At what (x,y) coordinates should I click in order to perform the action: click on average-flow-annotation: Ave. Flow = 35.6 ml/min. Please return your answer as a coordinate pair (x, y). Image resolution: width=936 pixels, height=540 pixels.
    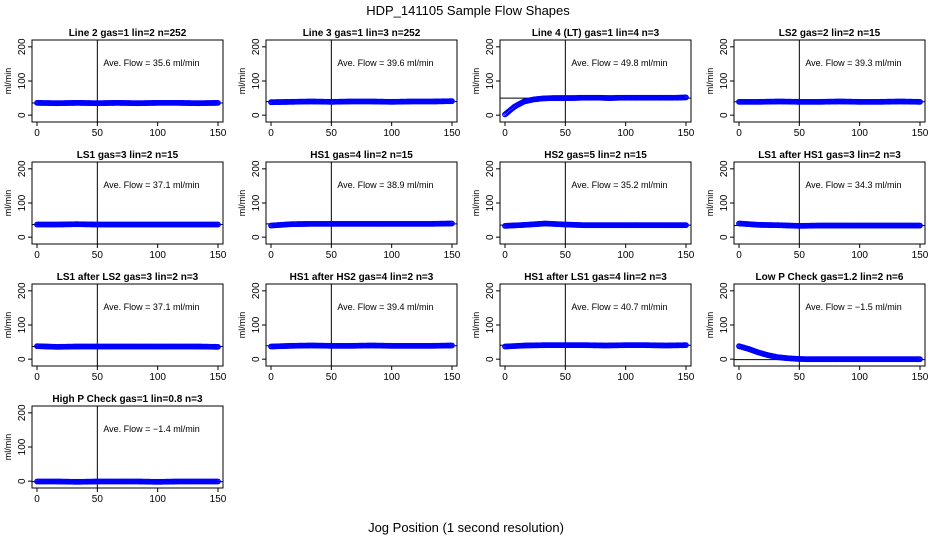
    Looking at the image, I should click on (151, 63).